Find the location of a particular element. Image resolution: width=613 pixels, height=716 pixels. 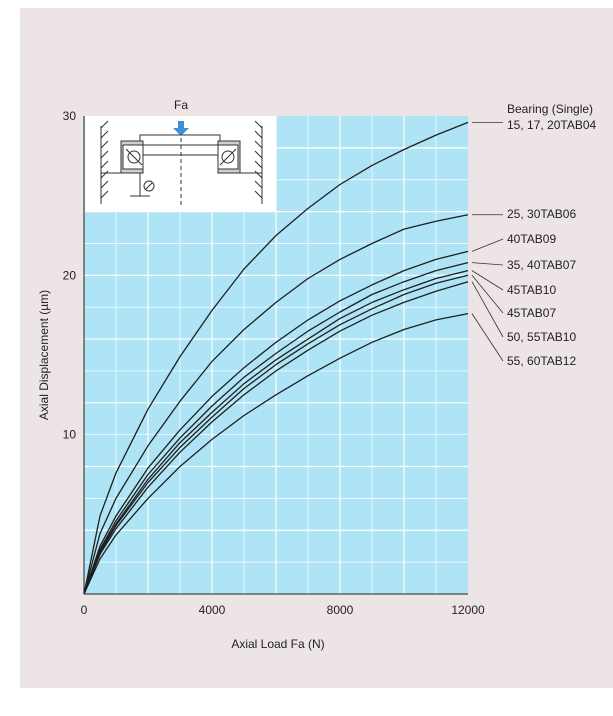

legend-label: 25, 30TAB06 is located at coordinates (541, 214).